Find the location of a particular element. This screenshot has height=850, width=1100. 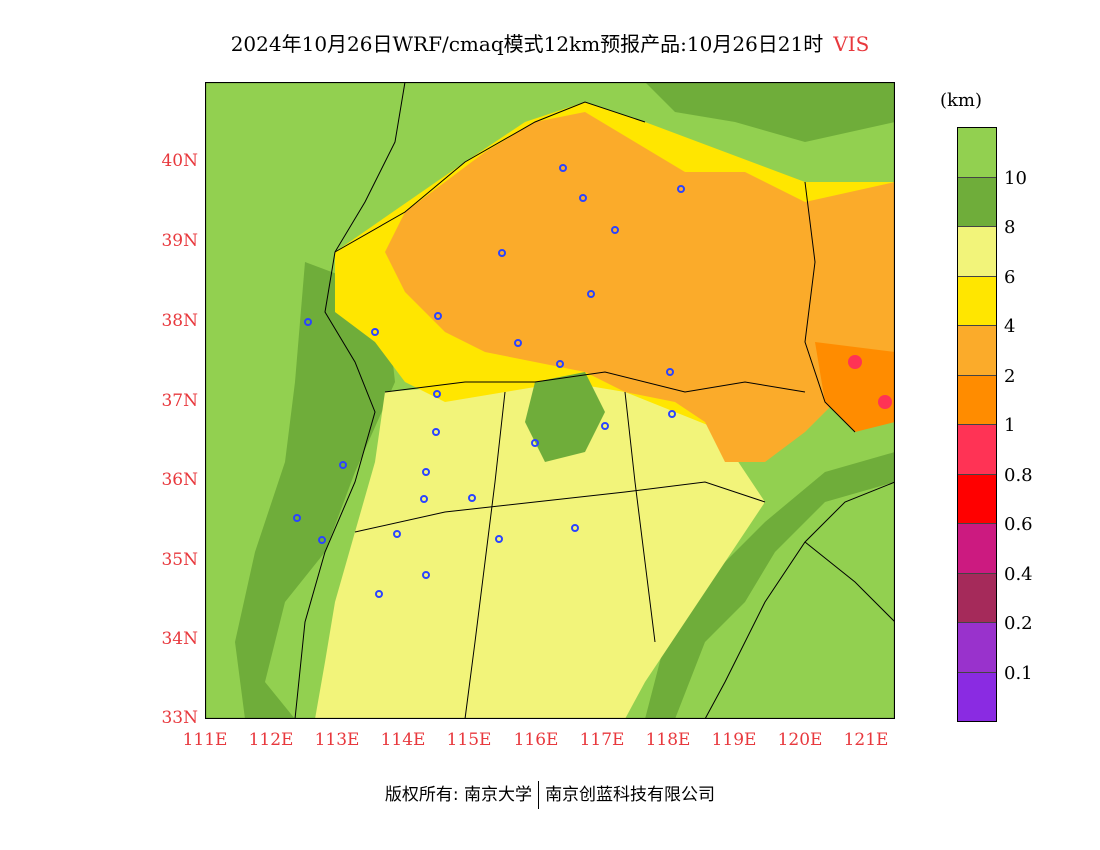

lat-label-40n: 40N is located at coordinates (179, 161).